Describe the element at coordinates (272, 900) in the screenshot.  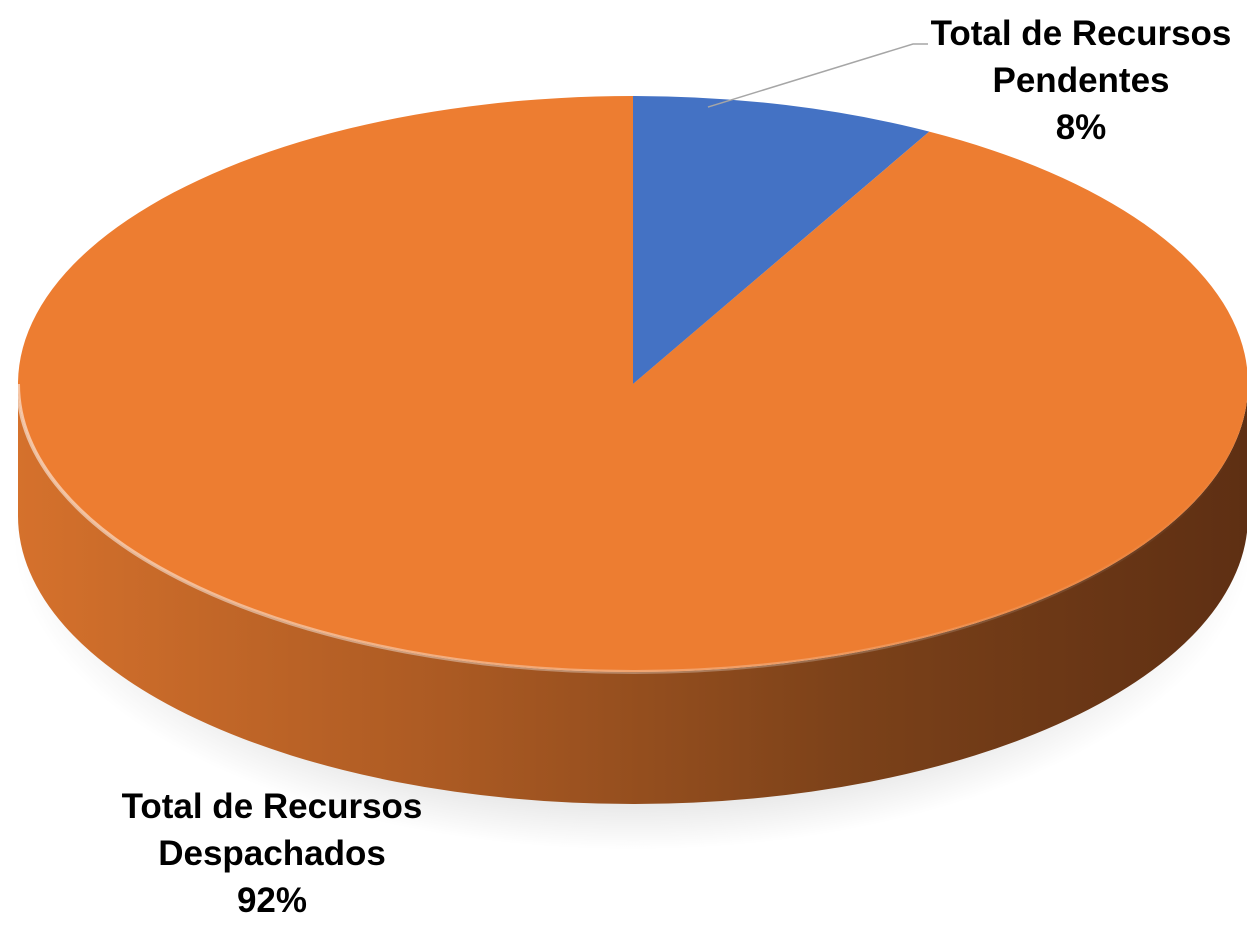
I see `data-label-despachados-value: 92%` at that location.